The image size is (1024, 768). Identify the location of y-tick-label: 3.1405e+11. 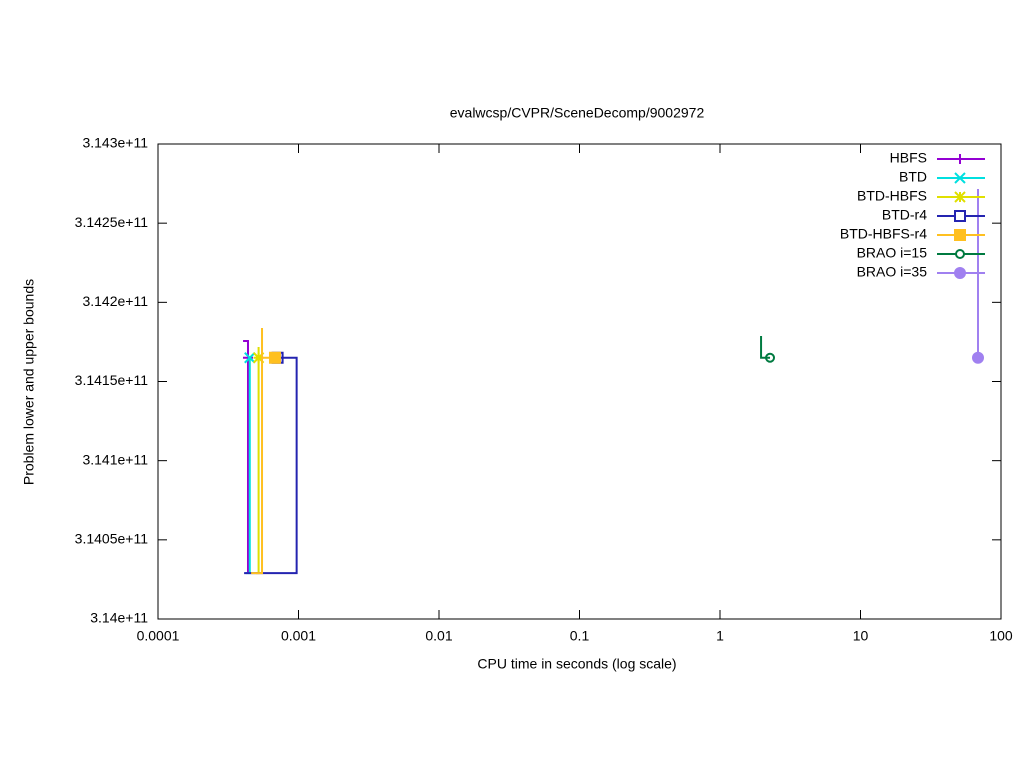
(112, 539).